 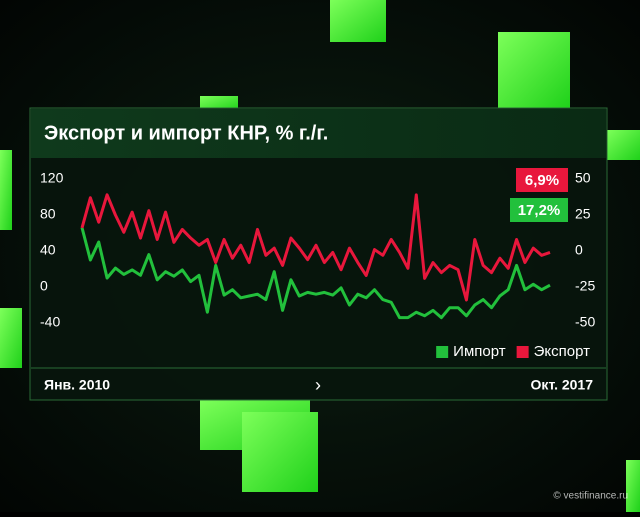 What do you see at coordinates (585, 322) in the screenshot?
I see `y2-tick-label: -50` at bounding box center [585, 322].